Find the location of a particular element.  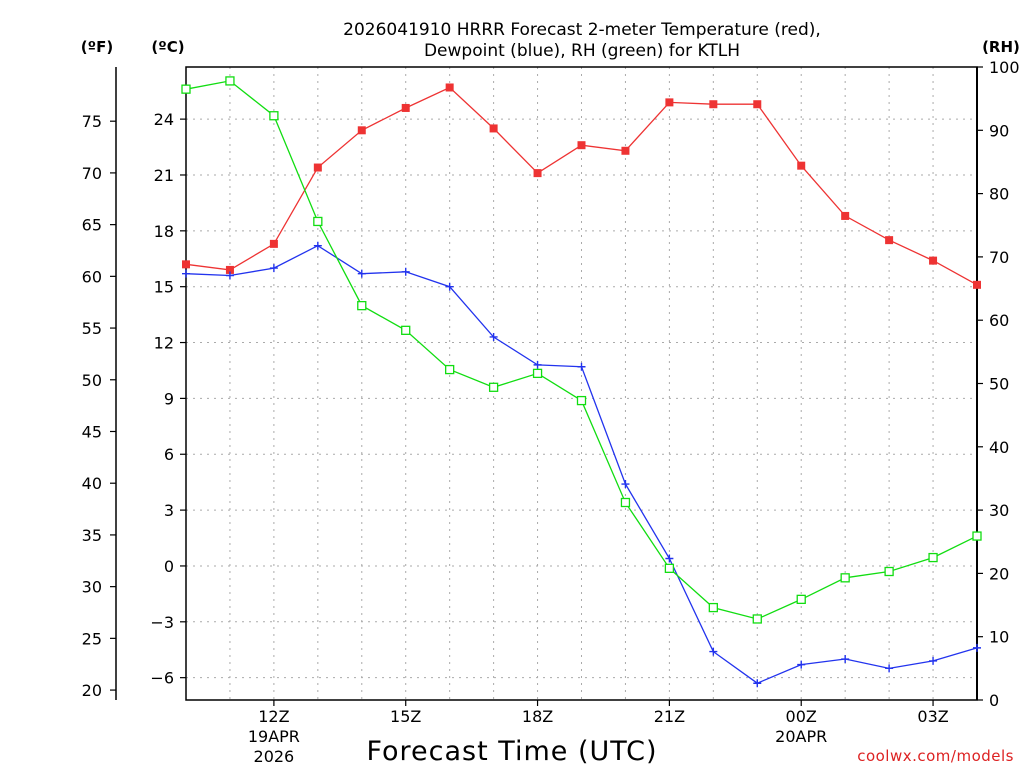

fahrenheit-tick-label: 50 is located at coordinates (92, 380).